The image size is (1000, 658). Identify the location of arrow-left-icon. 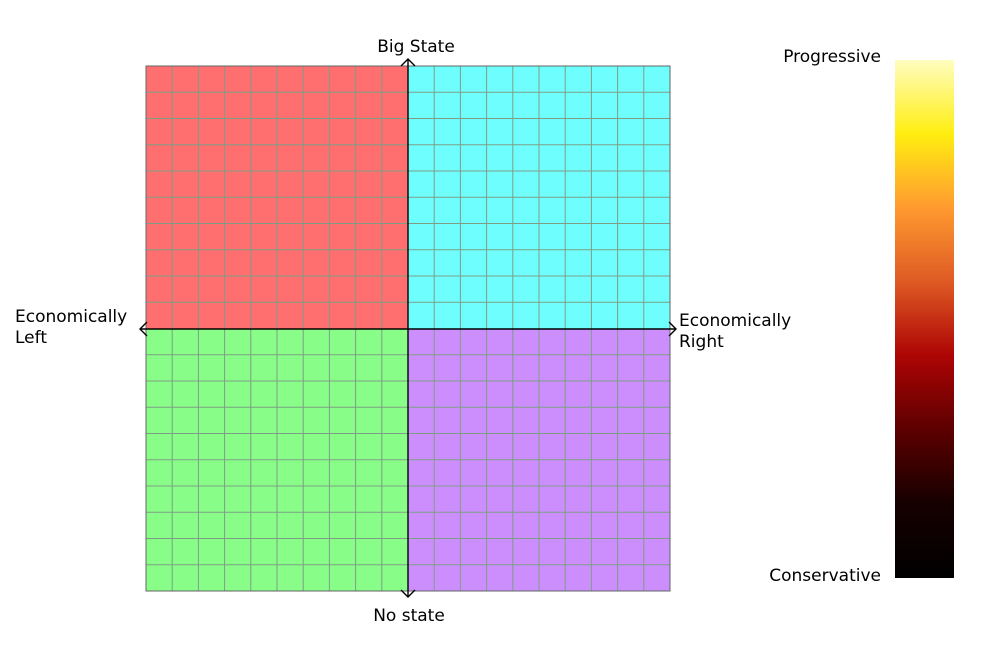
(143, 329).